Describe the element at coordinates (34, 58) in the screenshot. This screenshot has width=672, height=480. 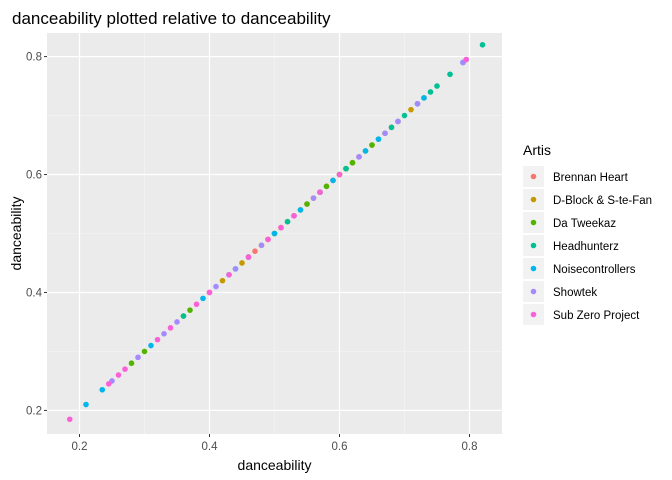
I see `y-tick-label: 0.8` at that location.